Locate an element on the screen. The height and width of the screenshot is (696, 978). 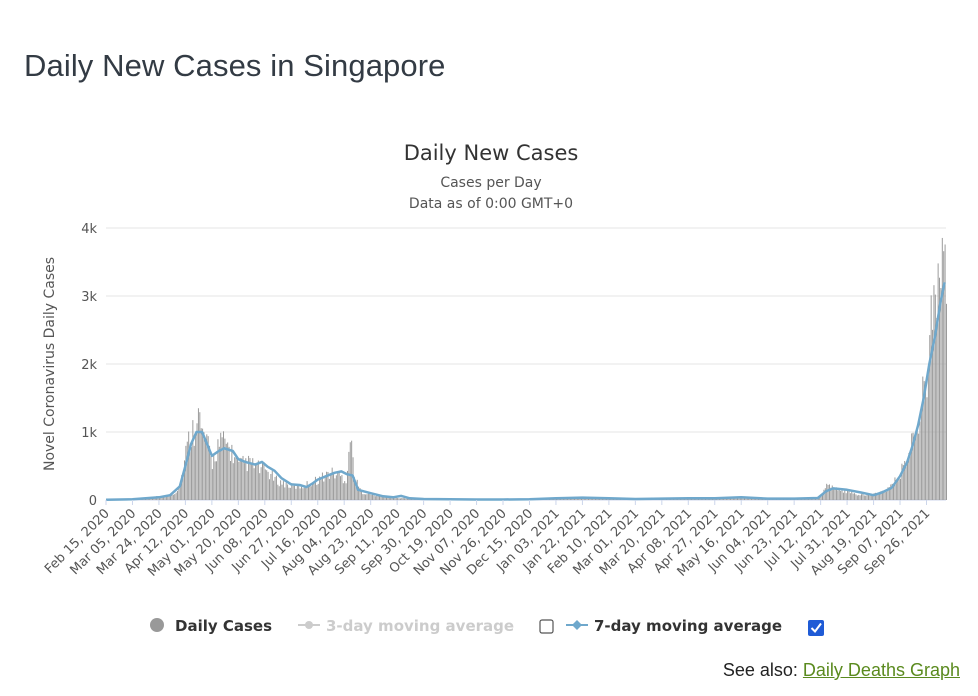
legend-item-3day: 3-day moving average is located at coordinates (406, 626).